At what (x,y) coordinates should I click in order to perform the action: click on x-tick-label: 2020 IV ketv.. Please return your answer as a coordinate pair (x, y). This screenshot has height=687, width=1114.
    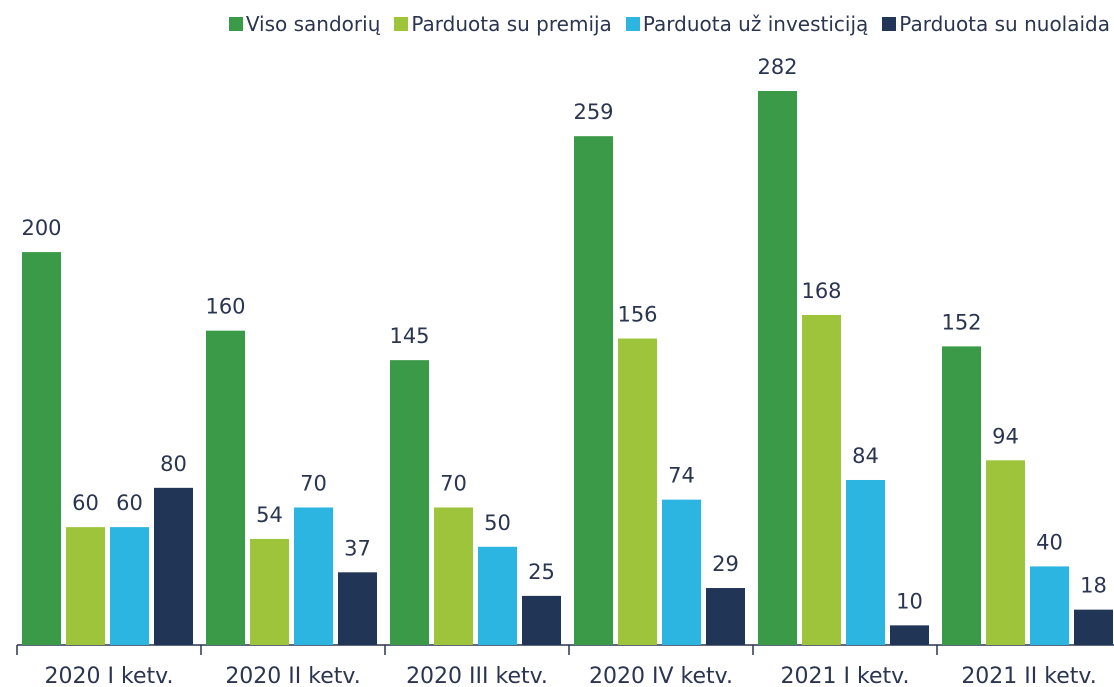
    Looking at the image, I should click on (661, 675).